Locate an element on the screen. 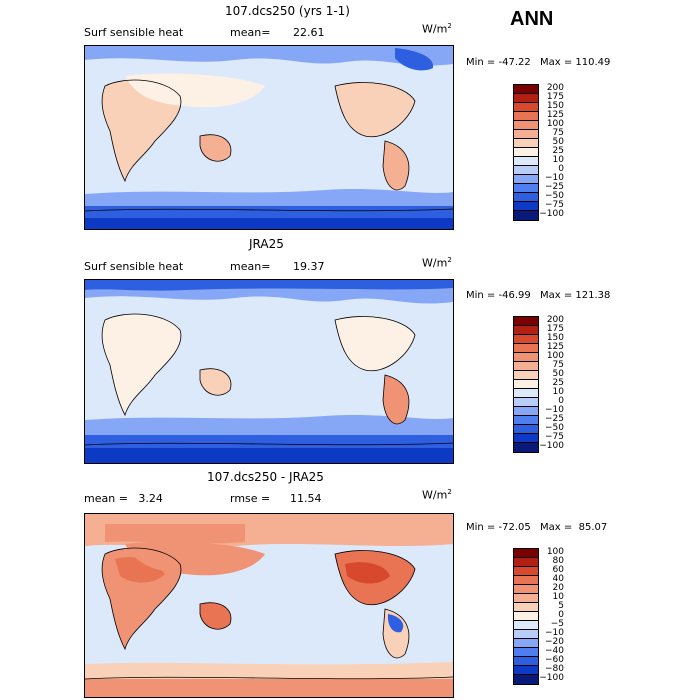 The width and height of the screenshot is (700, 700). panel1-cbar-label: −100 is located at coordinates (551, 214).